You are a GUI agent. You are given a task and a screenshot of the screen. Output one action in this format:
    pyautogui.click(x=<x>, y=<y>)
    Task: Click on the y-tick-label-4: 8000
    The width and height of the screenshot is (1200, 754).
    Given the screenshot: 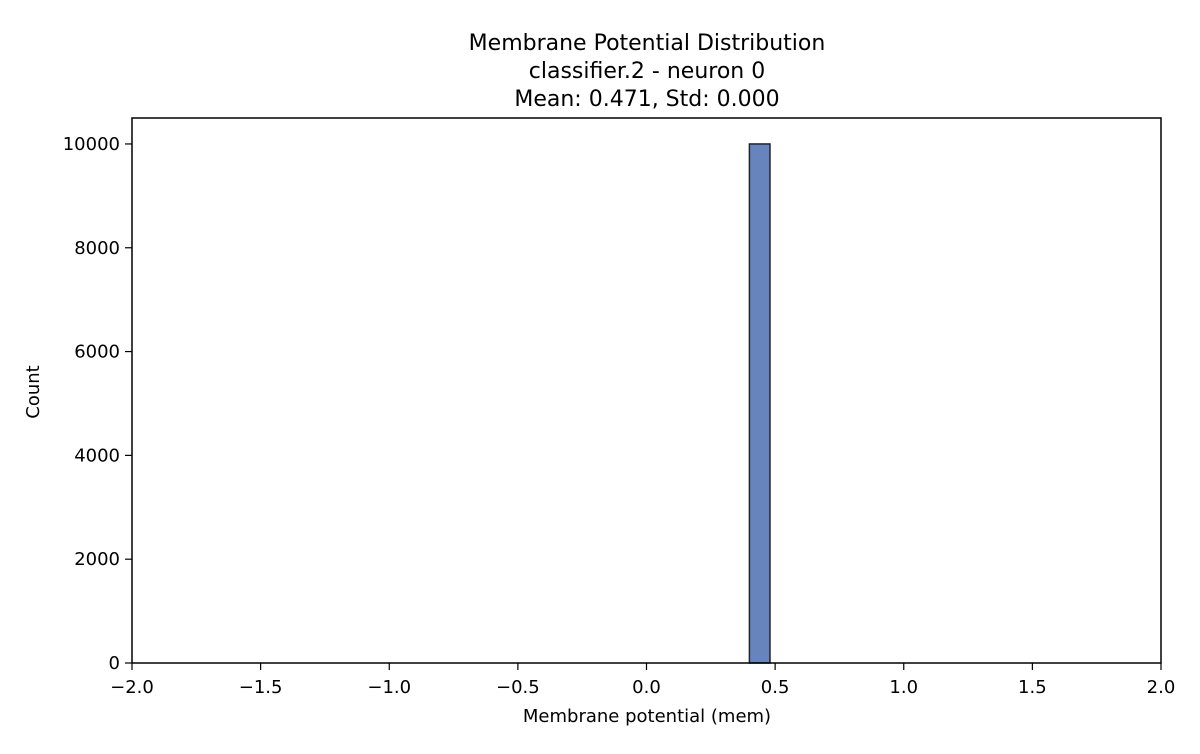 What is the action you would take?
    pyautogui.click(x=97, y=248)
    